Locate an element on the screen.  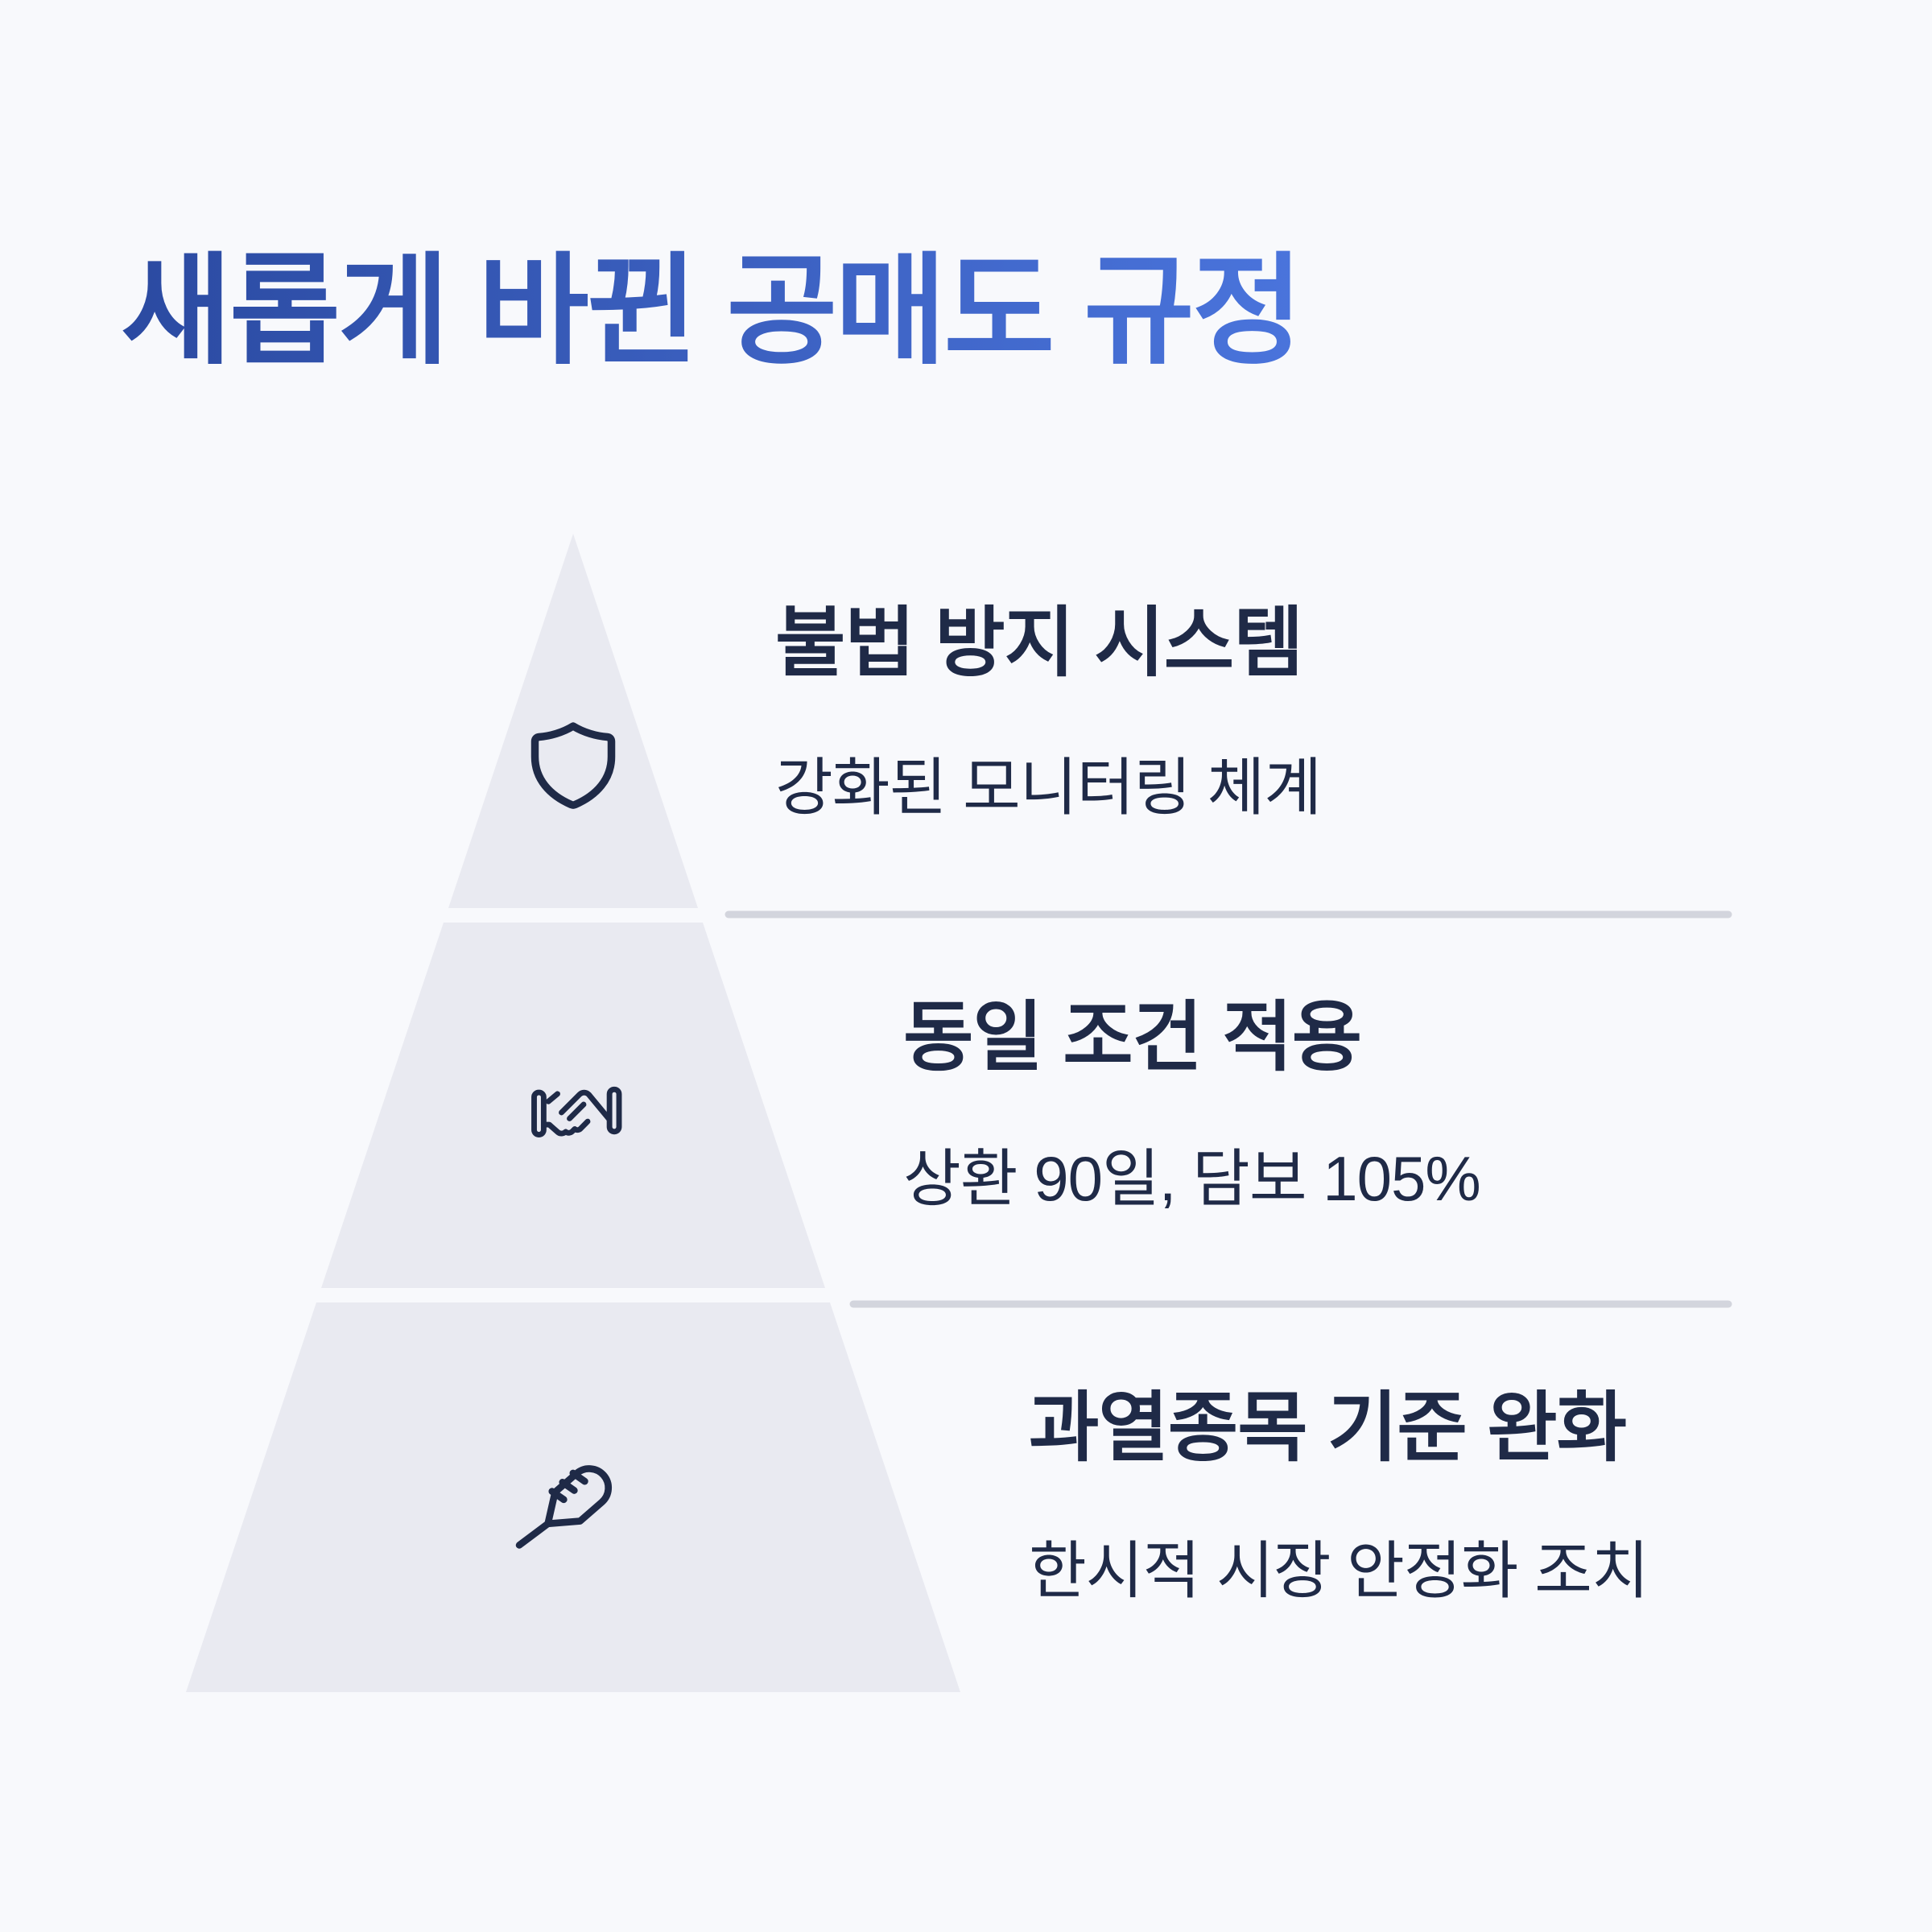
pyramid-tier-2-shape is located at coordinates (573, 1105).